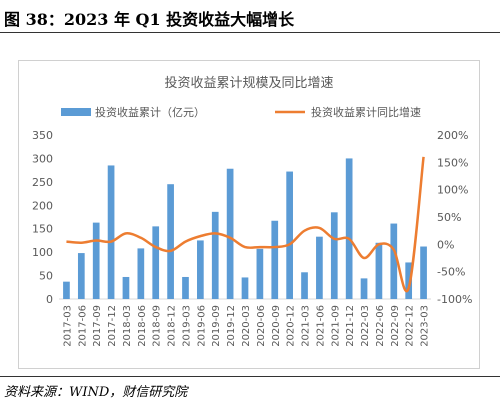 The image size is (500, 411). I want to click on x-tick-label: 2020-12, so click(291, 326).